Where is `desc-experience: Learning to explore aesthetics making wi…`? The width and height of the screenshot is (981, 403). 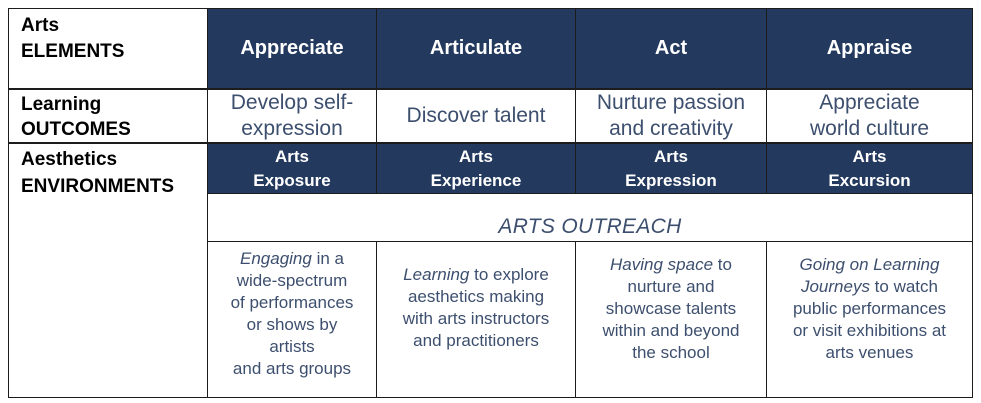 desc-experience: Learning to explore aesthetics making wi… is located at coordinates (476, 319).